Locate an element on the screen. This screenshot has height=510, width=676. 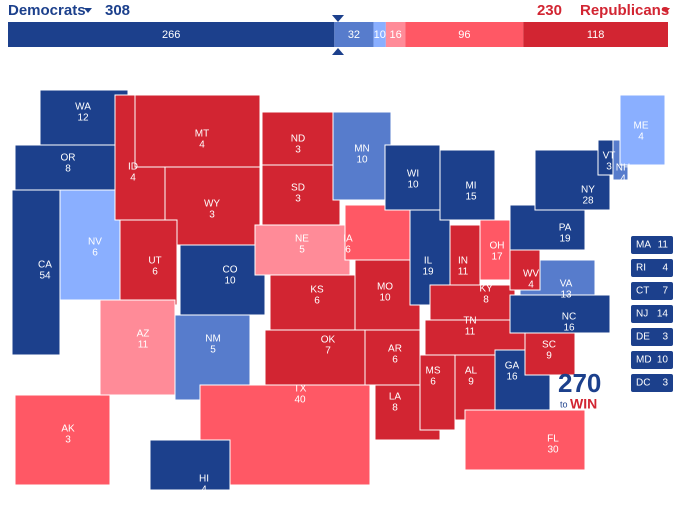
state-abbr: ND is located at coordinates (298, 139).